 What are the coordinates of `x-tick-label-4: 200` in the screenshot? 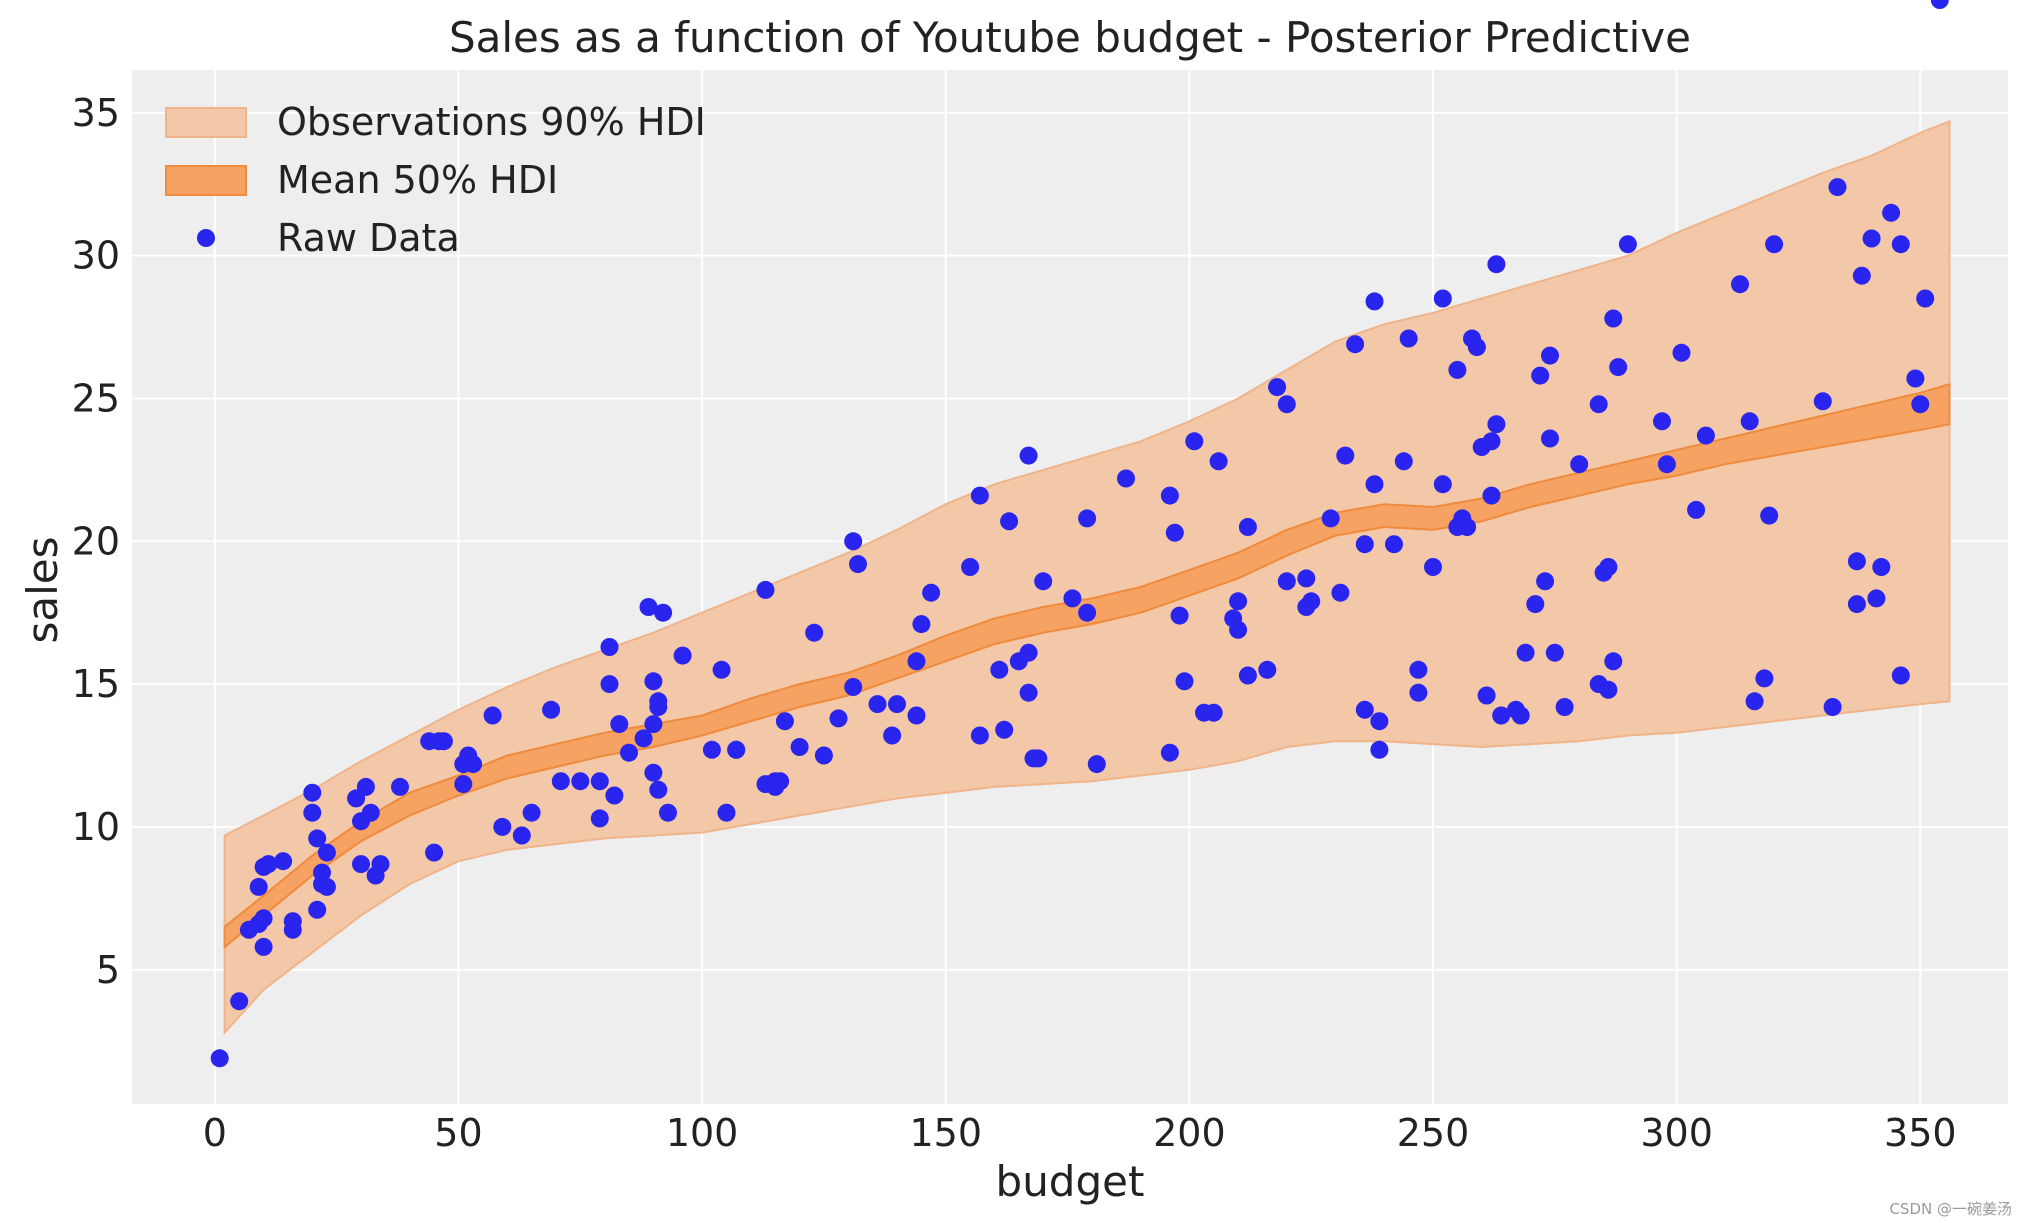 It's located at (1189, 1133).